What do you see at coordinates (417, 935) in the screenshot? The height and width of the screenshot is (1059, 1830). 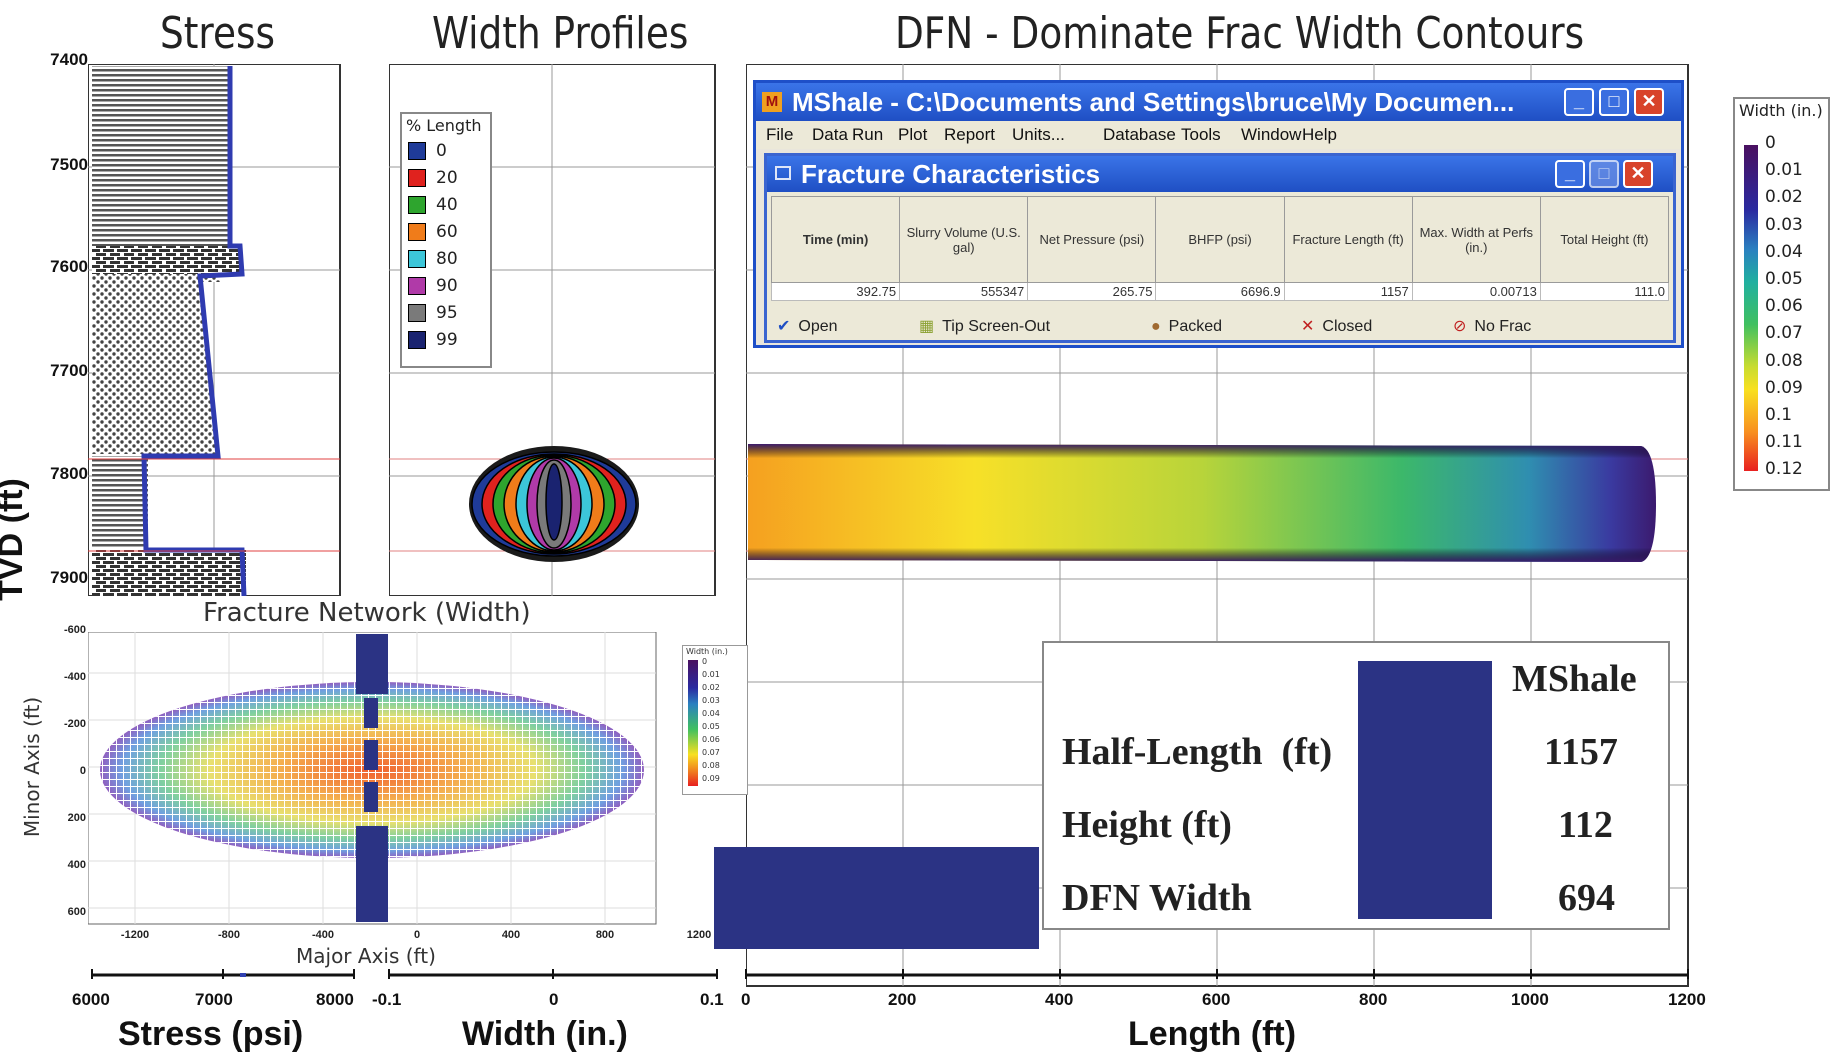 I see `network-xtick: 0` at bounding box center [417, 935].